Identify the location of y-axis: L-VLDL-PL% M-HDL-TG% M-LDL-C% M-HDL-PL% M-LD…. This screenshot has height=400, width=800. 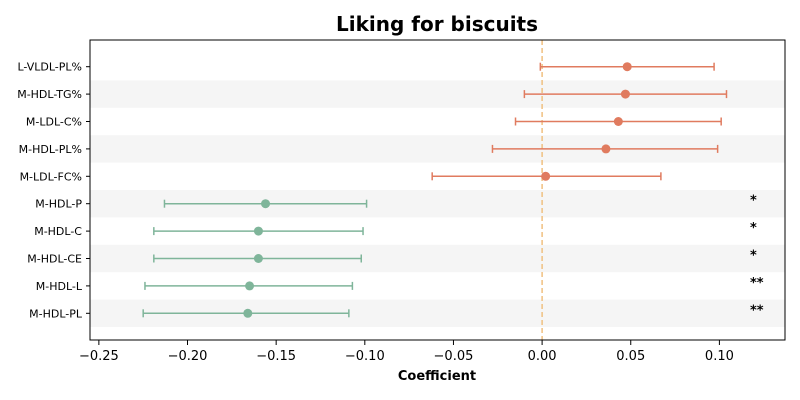
(53, 190).